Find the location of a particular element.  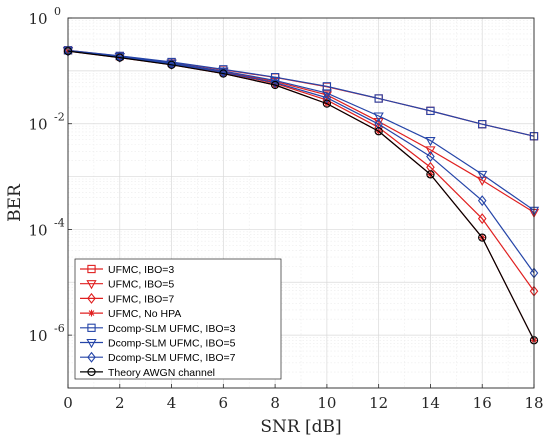

legend-entry: UFMC, IBO=3 is located at coordinates (127, 270).